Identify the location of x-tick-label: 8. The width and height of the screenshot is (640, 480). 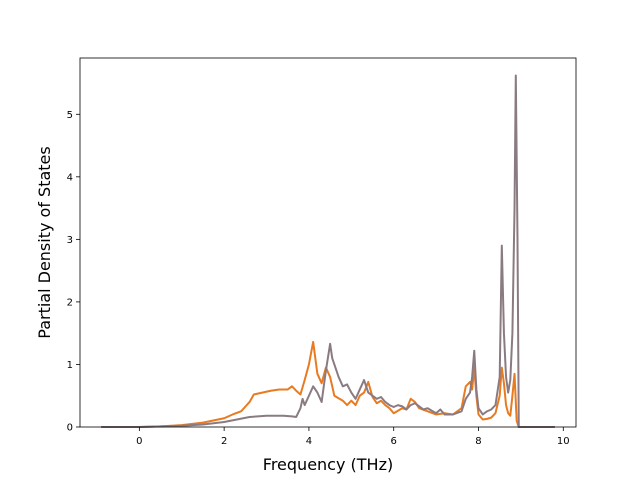
(478, 441).